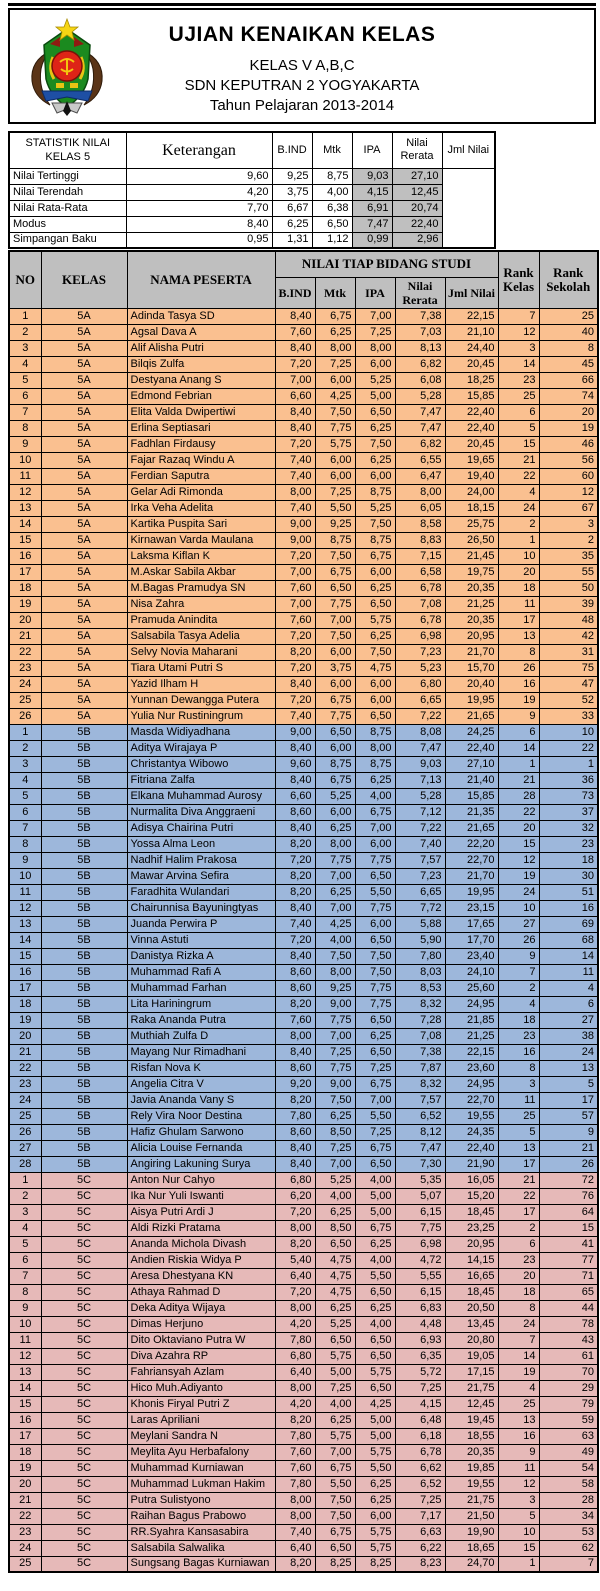  What do you see at coordinates (420, 1564) in the screenshot?
I see `cell-nilai-rerata: 8,23` at bounding box center [420, 1564].